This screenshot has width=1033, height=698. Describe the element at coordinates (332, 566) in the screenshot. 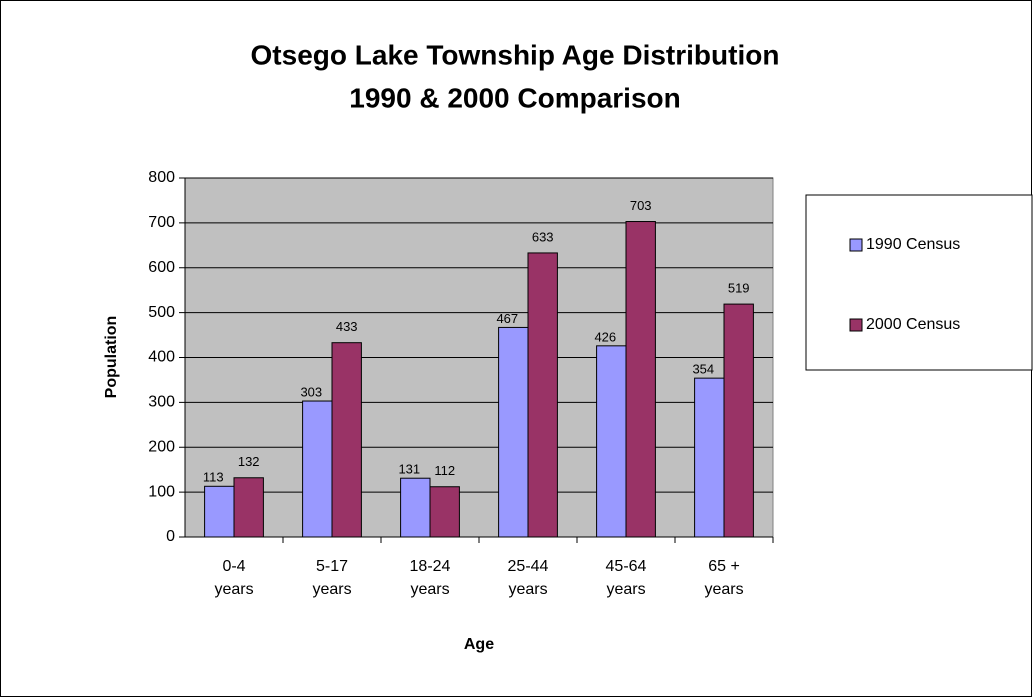

I see `x-tick-label-line: 5-17` at that location.